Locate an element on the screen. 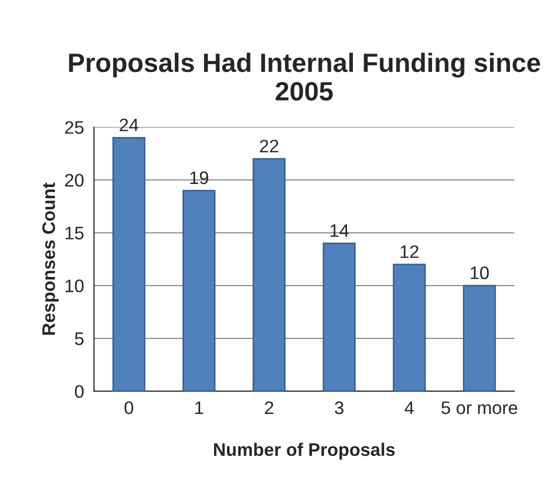  chart-title: Proposals Had Internal Funding since 2005 is located at coordinates (304, 76).